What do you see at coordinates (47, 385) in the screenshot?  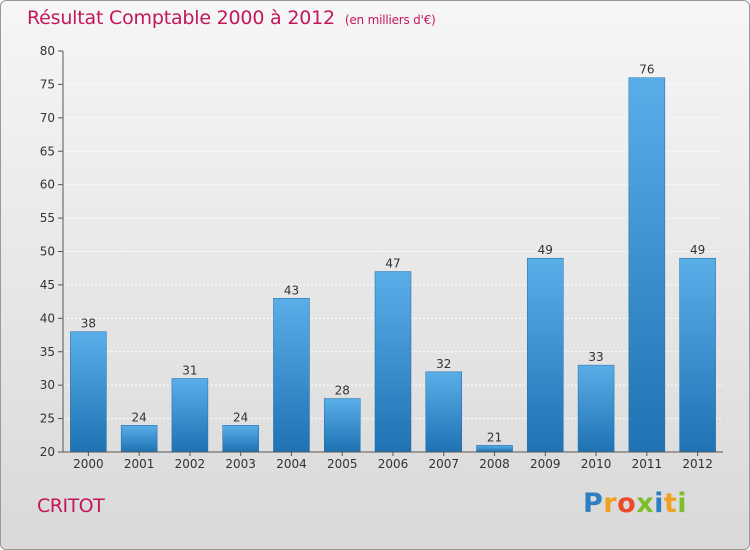 I see `y-tick-label: 30` at bounding box center [47, 385].